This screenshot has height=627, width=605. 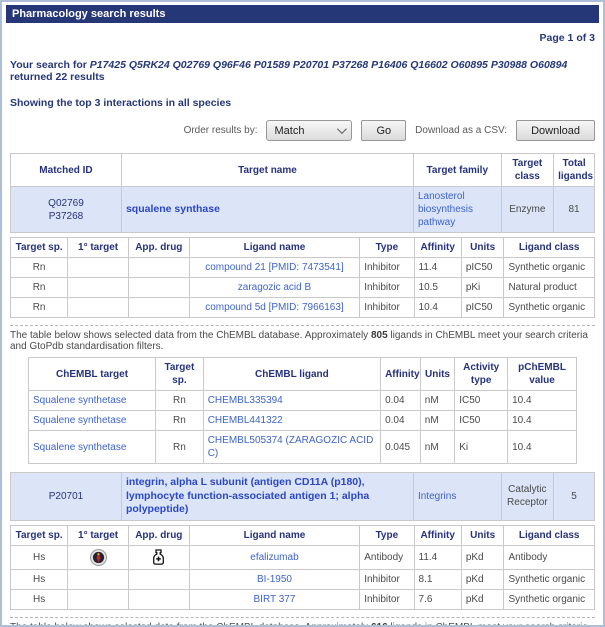 I want to click on units-cell: nM, so click(x=437, y=420).